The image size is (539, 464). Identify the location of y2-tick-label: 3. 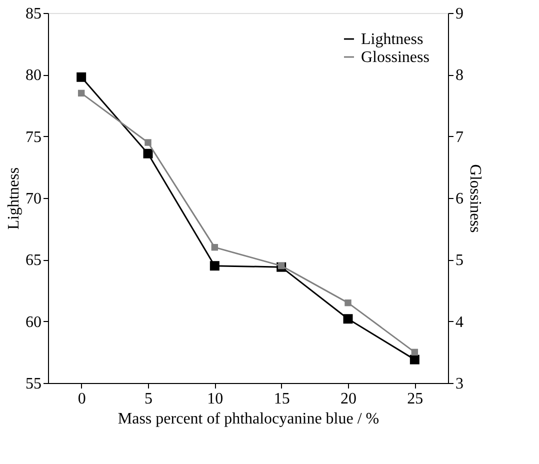
(460, 384).